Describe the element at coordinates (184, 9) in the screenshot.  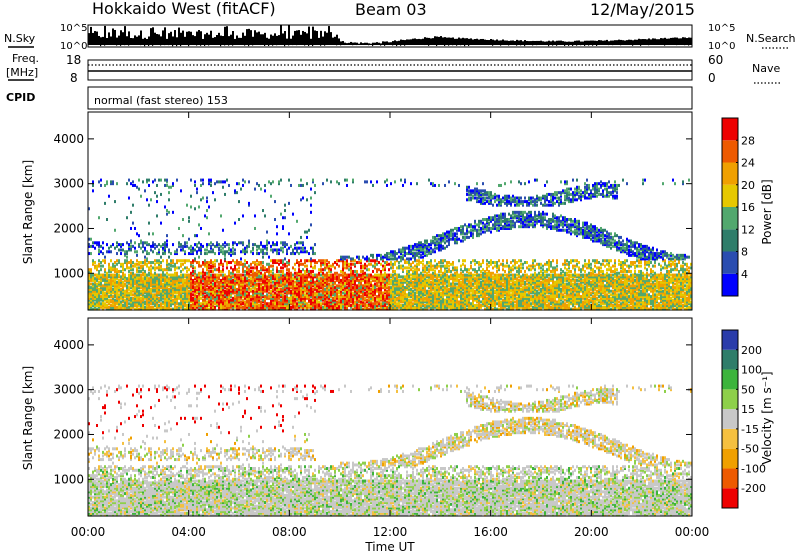
I see `station-title: Hokkaido West (fitACF)` at that location.